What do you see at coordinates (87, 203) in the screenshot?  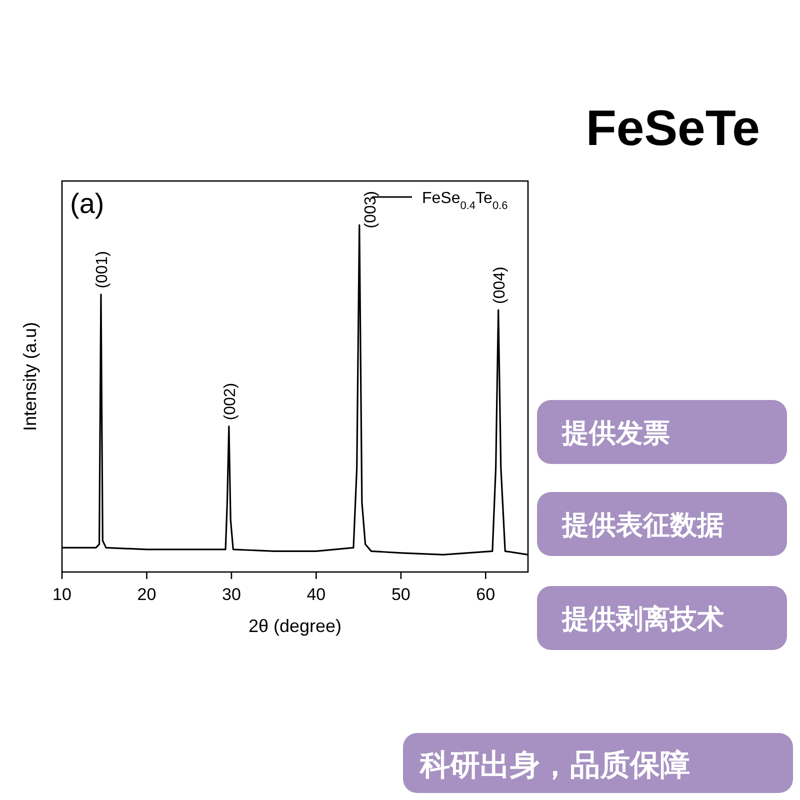 I see `text: (a)` at bounding box center [87, 203].